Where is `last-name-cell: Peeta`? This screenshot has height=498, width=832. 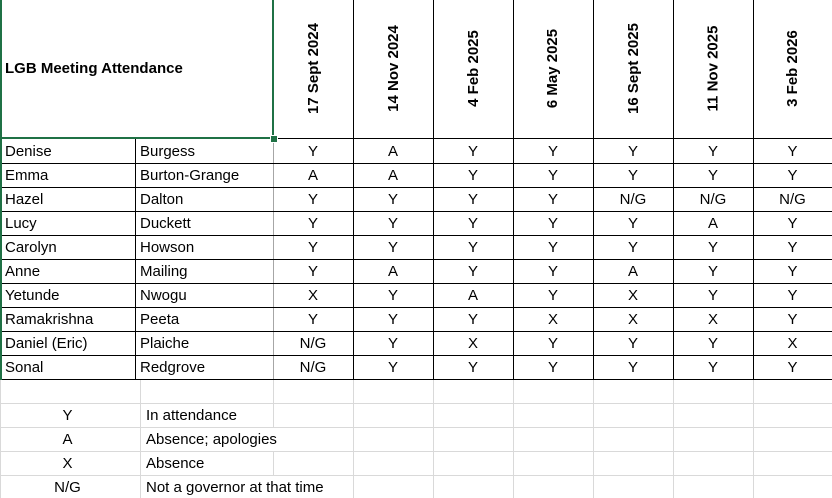
last-name-cell: Peeta is located at coordinates (160, 319).